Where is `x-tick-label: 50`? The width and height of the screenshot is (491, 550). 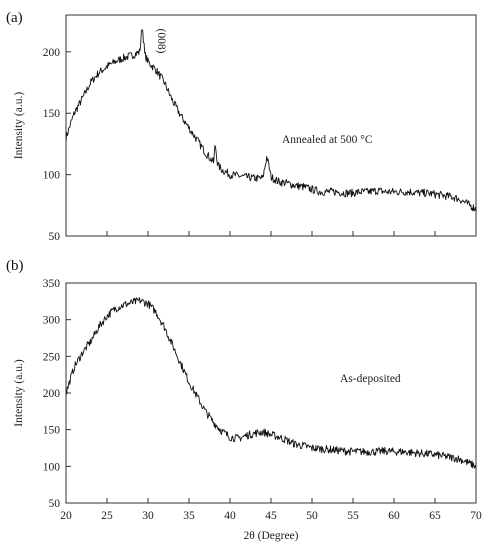 x-tick-label: 50 is located at coordinates (312, 516).